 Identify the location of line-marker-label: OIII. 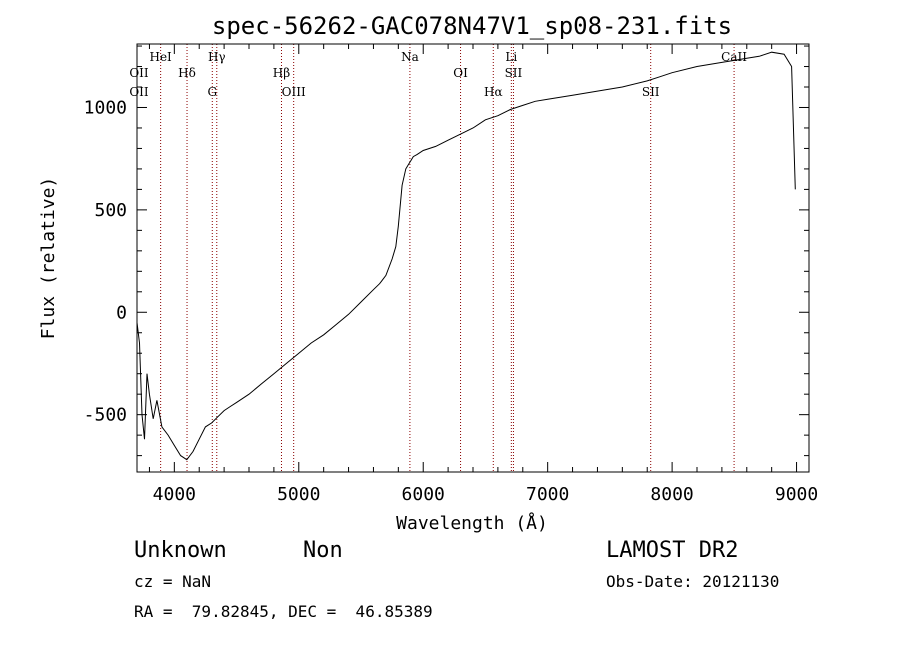
(294, 92).